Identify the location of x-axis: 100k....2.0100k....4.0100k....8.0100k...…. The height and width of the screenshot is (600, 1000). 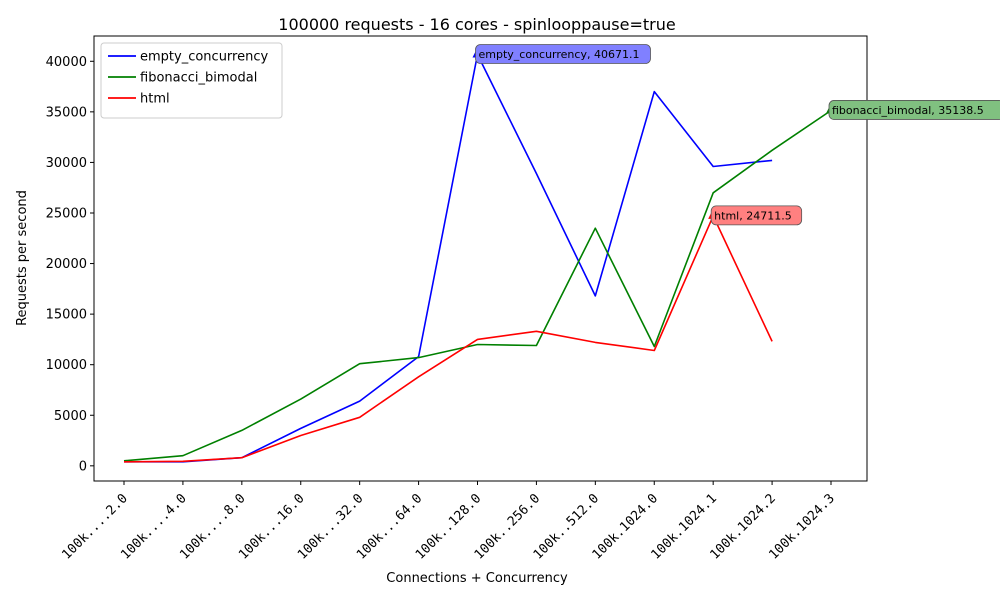
(448, 522).